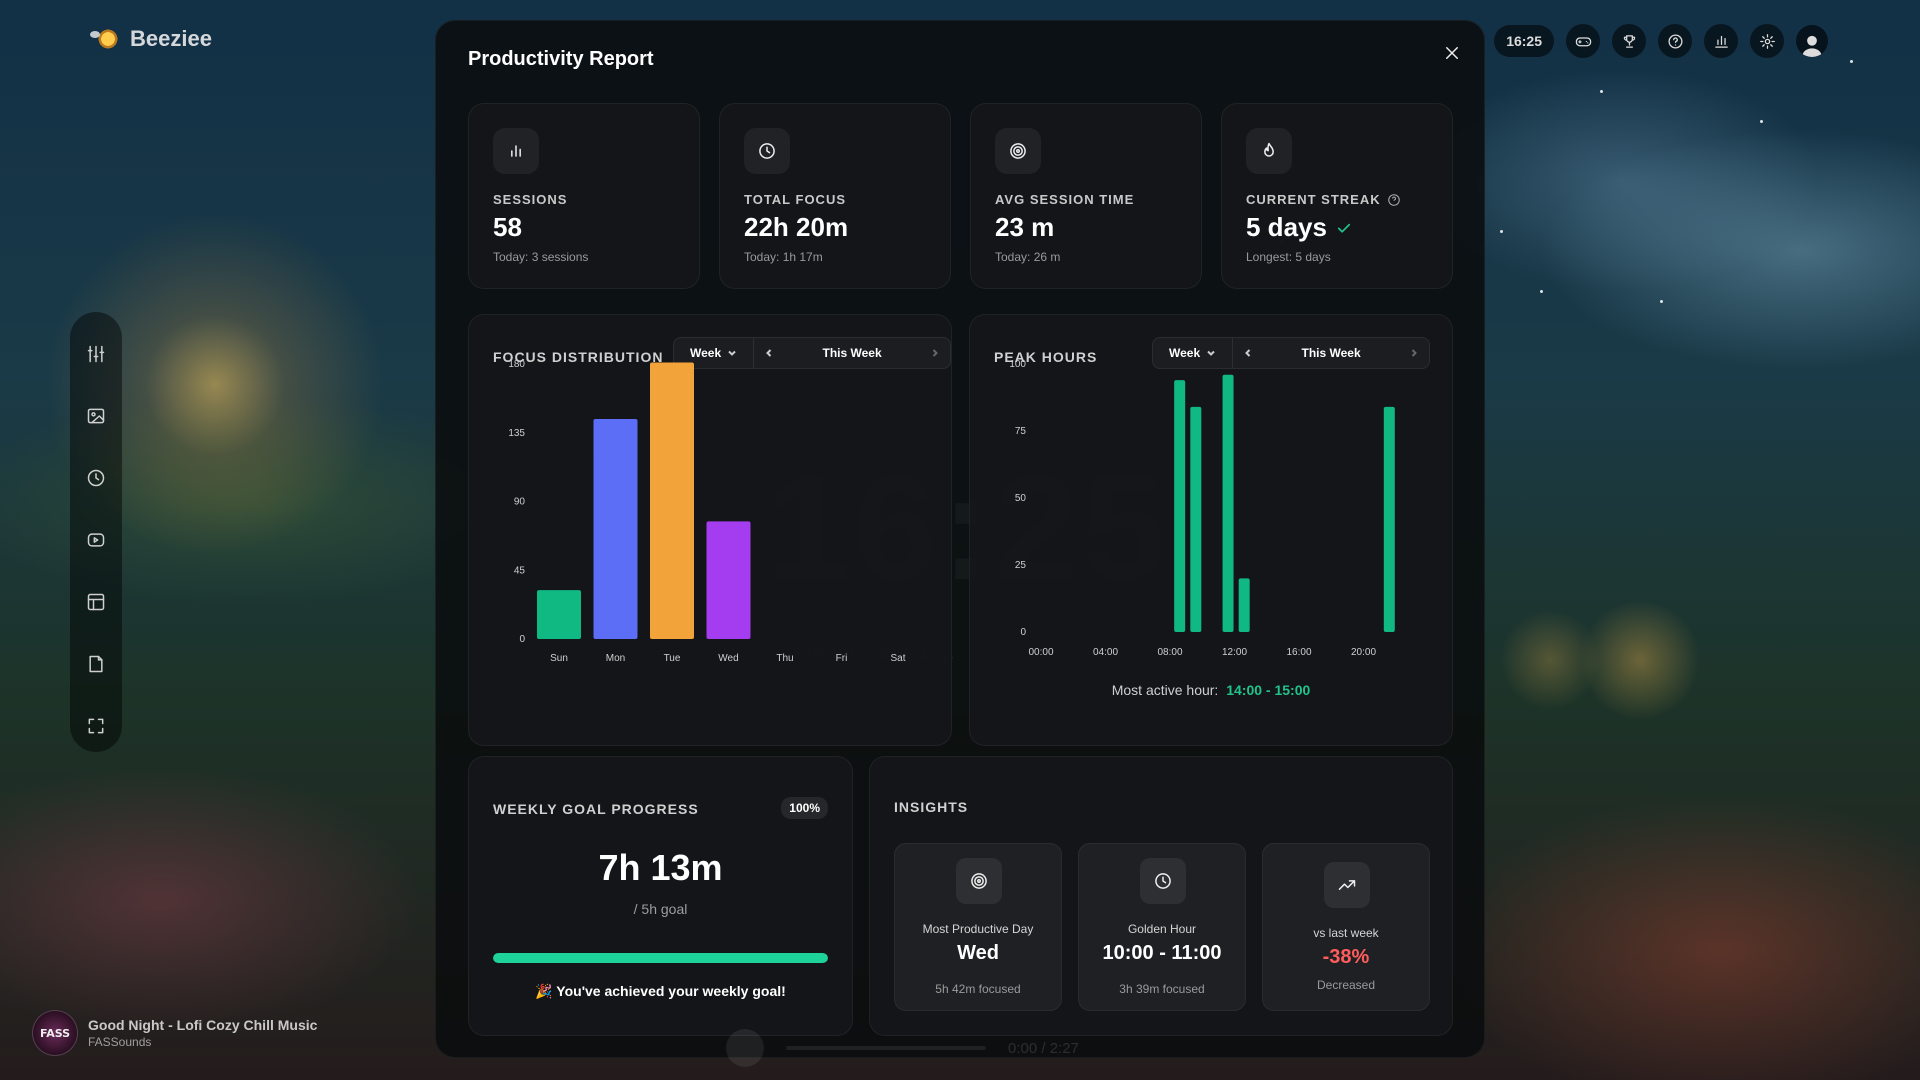 This screenshot has width=1920, height=1080. I want to click on close-icon, so click(1452, 53).